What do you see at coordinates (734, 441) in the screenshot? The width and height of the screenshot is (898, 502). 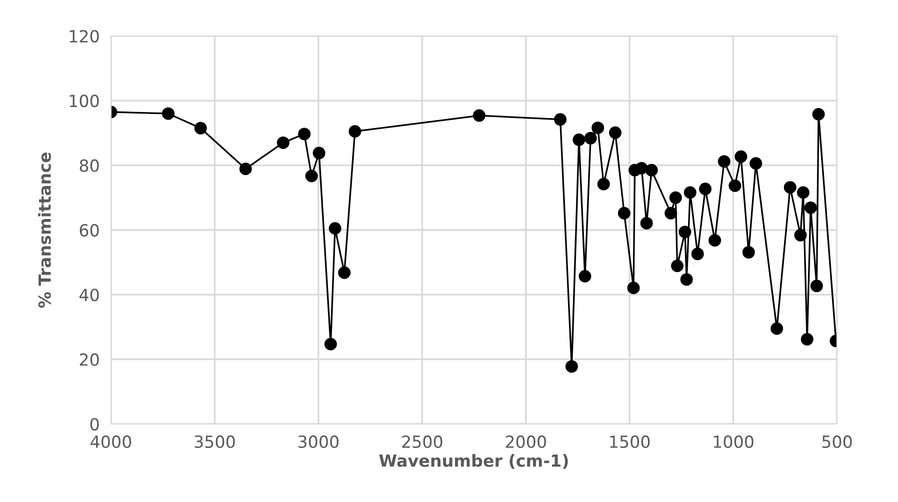 I see `x-tick-label: 1000` at bounding box center [734, 441].